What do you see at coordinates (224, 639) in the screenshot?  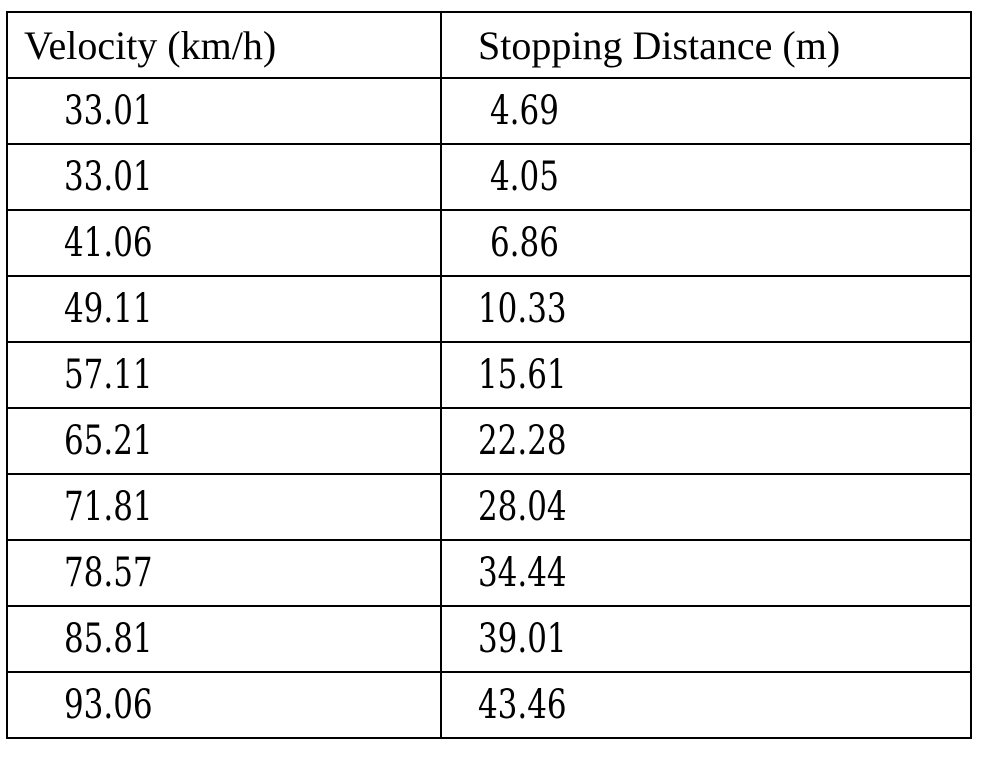 I see `velocity-cell: 85.81` at bounding box center [224, 639].